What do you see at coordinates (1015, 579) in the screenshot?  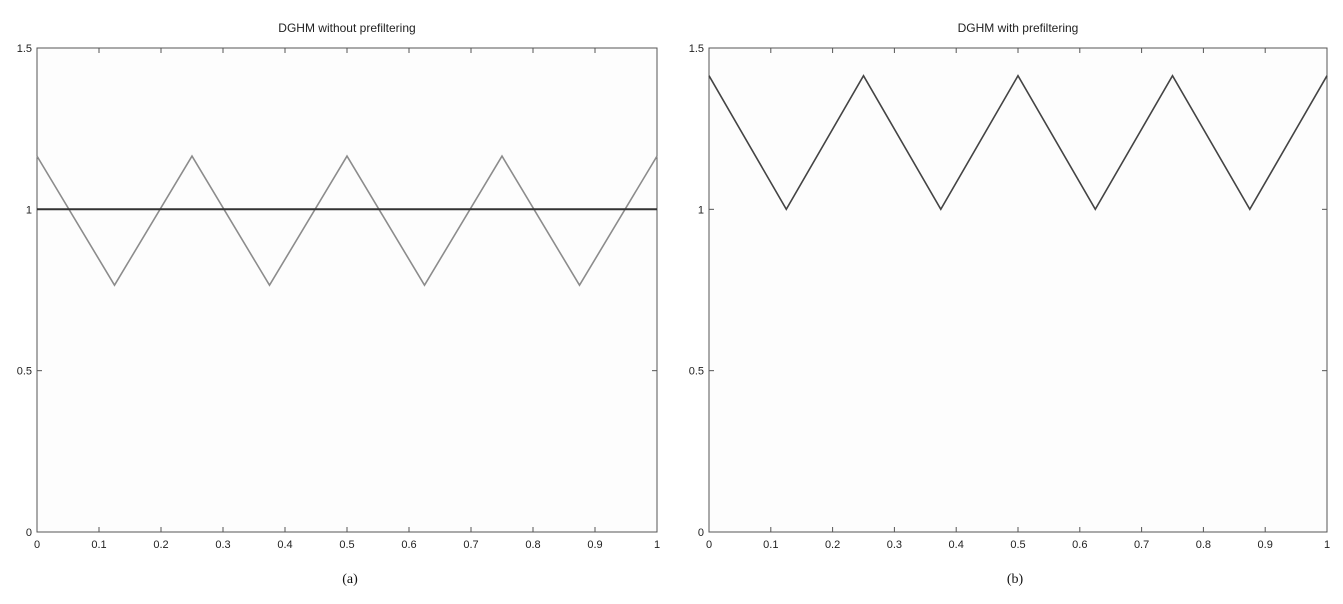 I see `caption-b: (b)` at bounding box center [1015, 579].